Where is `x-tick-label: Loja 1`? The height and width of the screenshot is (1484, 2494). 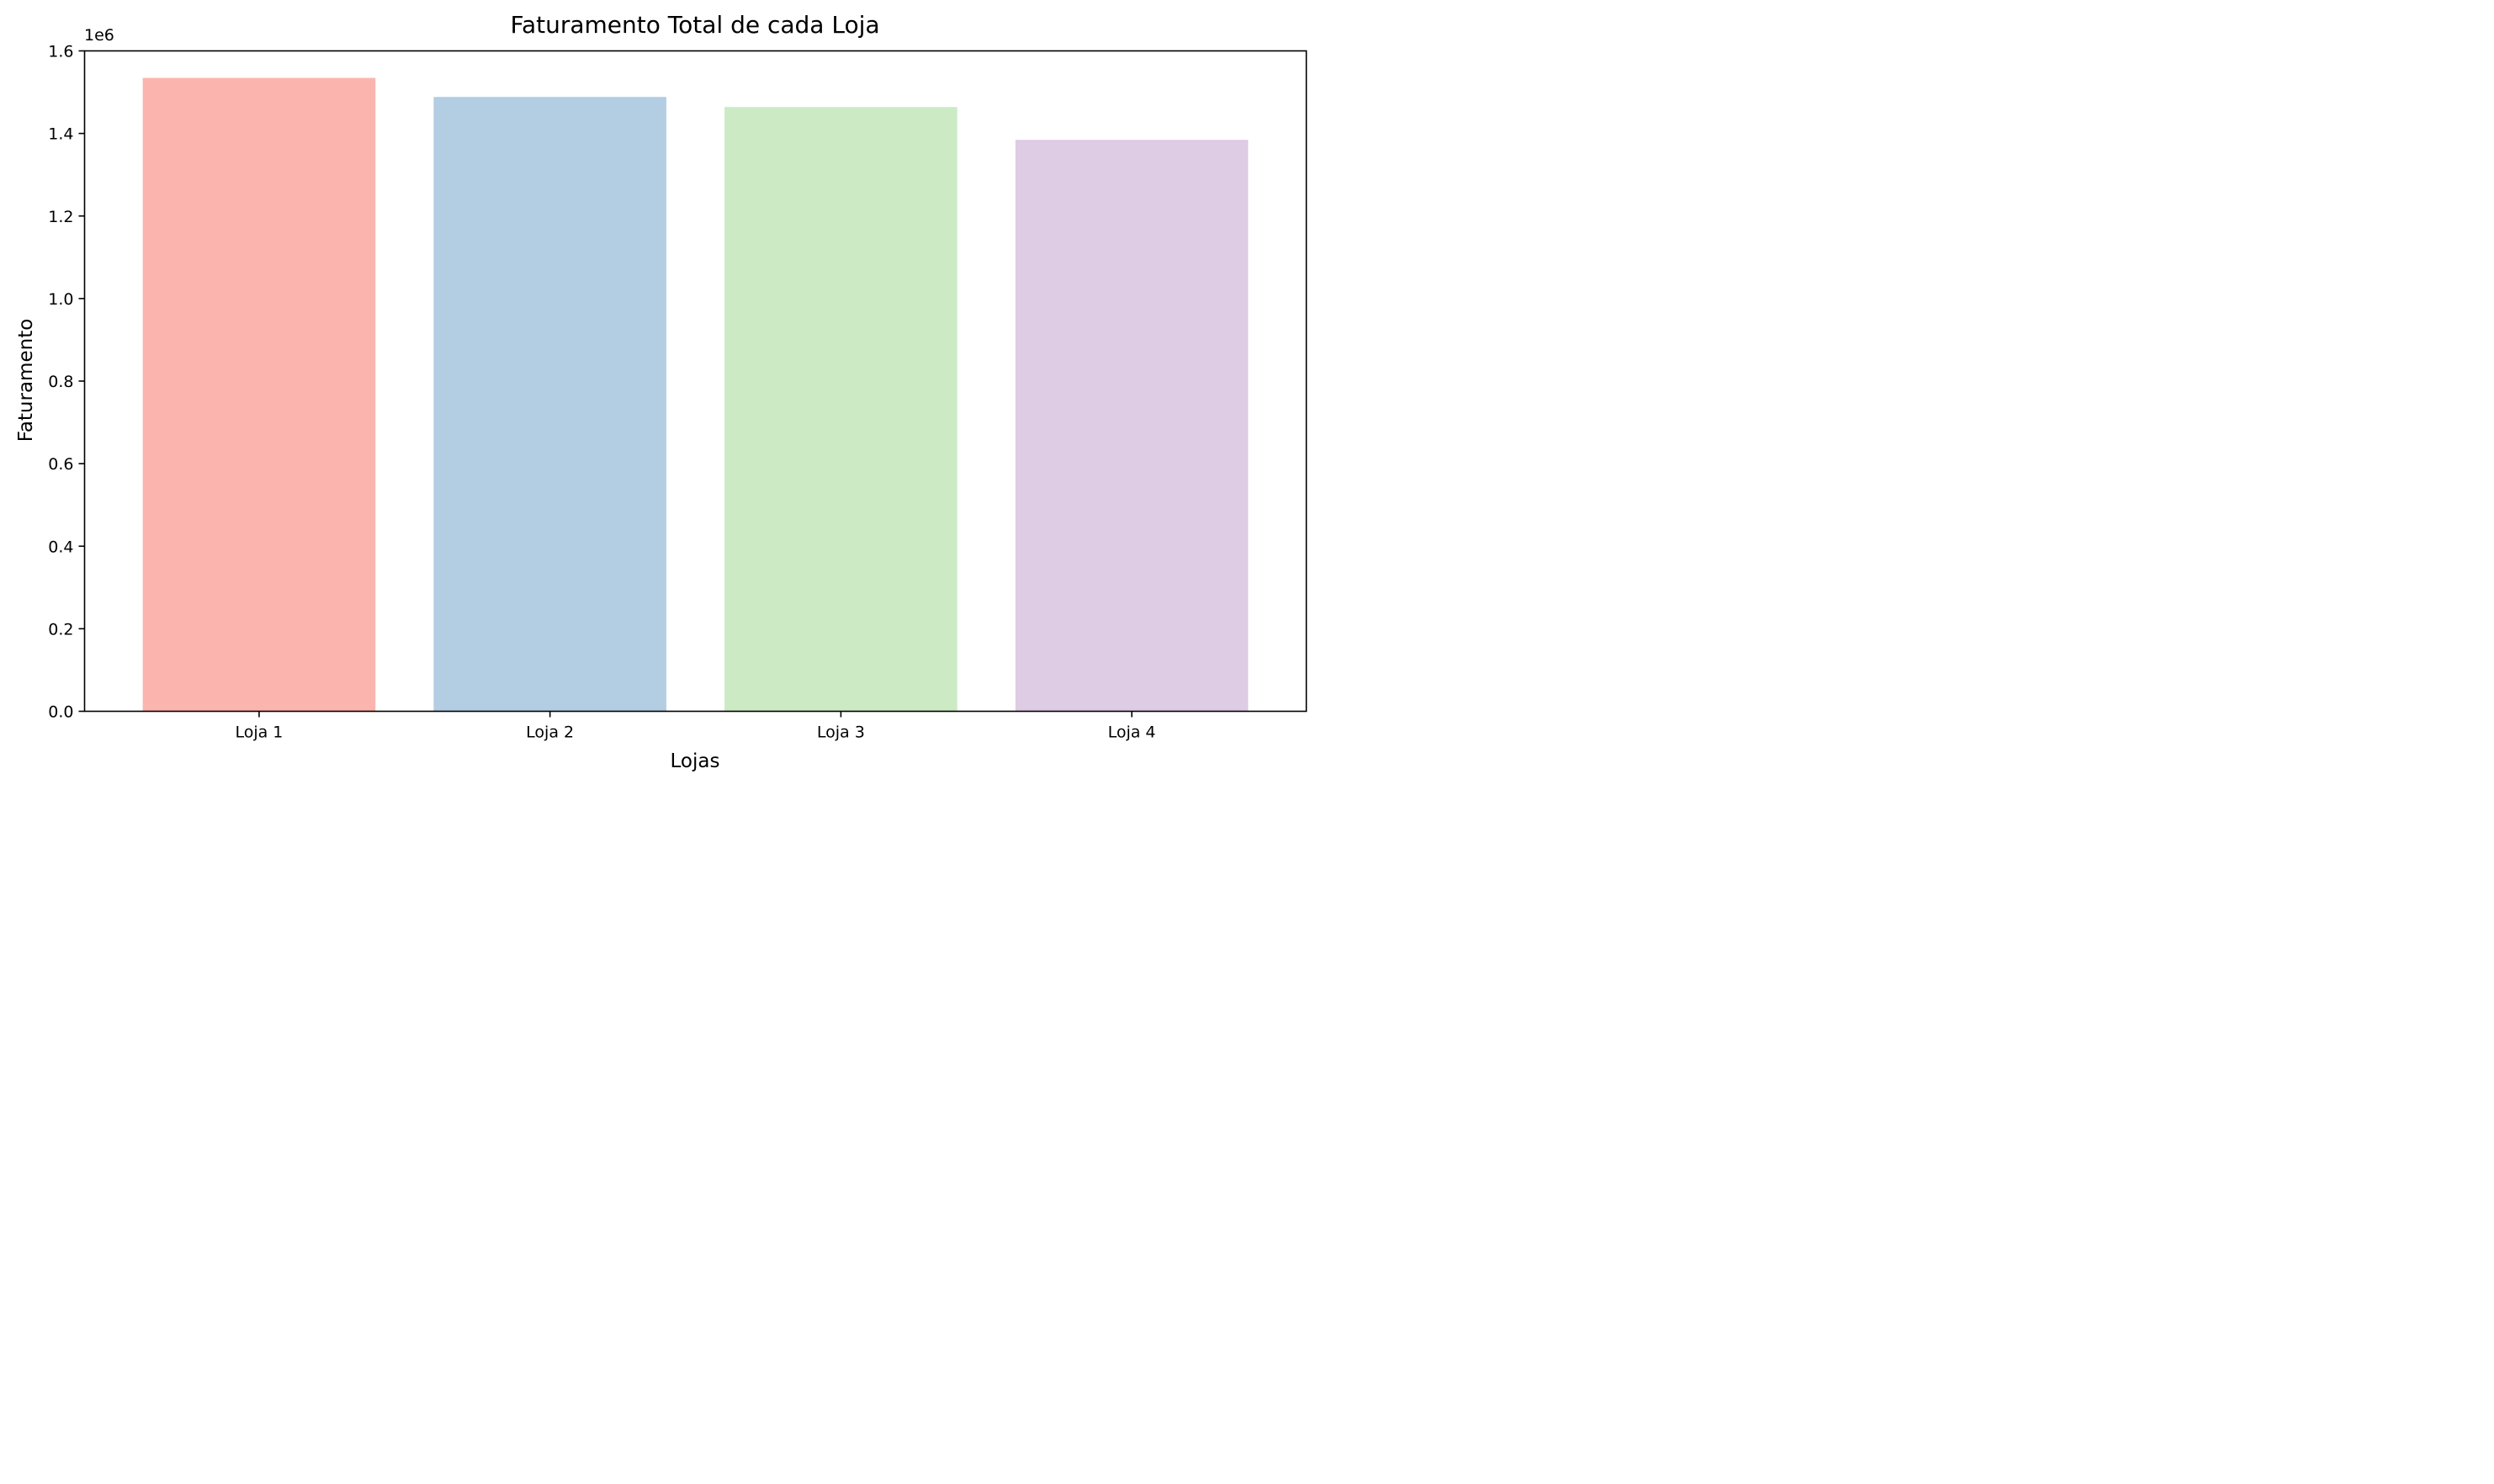
x-tick-label: Loja 1 is located at coordinates (259, 732).